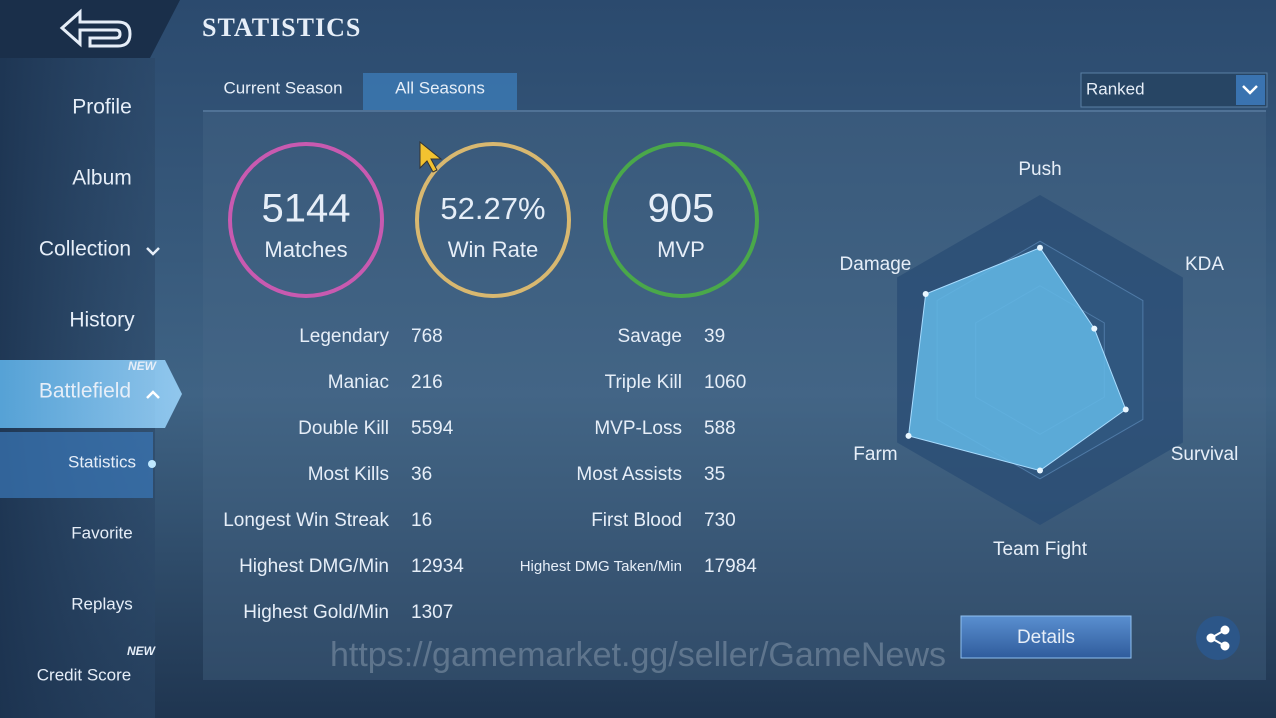 The width and height of the screenshot is (1276, 718). Describe the element at coordinates (431, 156) in the screenshot. I see `cursor` at that location.